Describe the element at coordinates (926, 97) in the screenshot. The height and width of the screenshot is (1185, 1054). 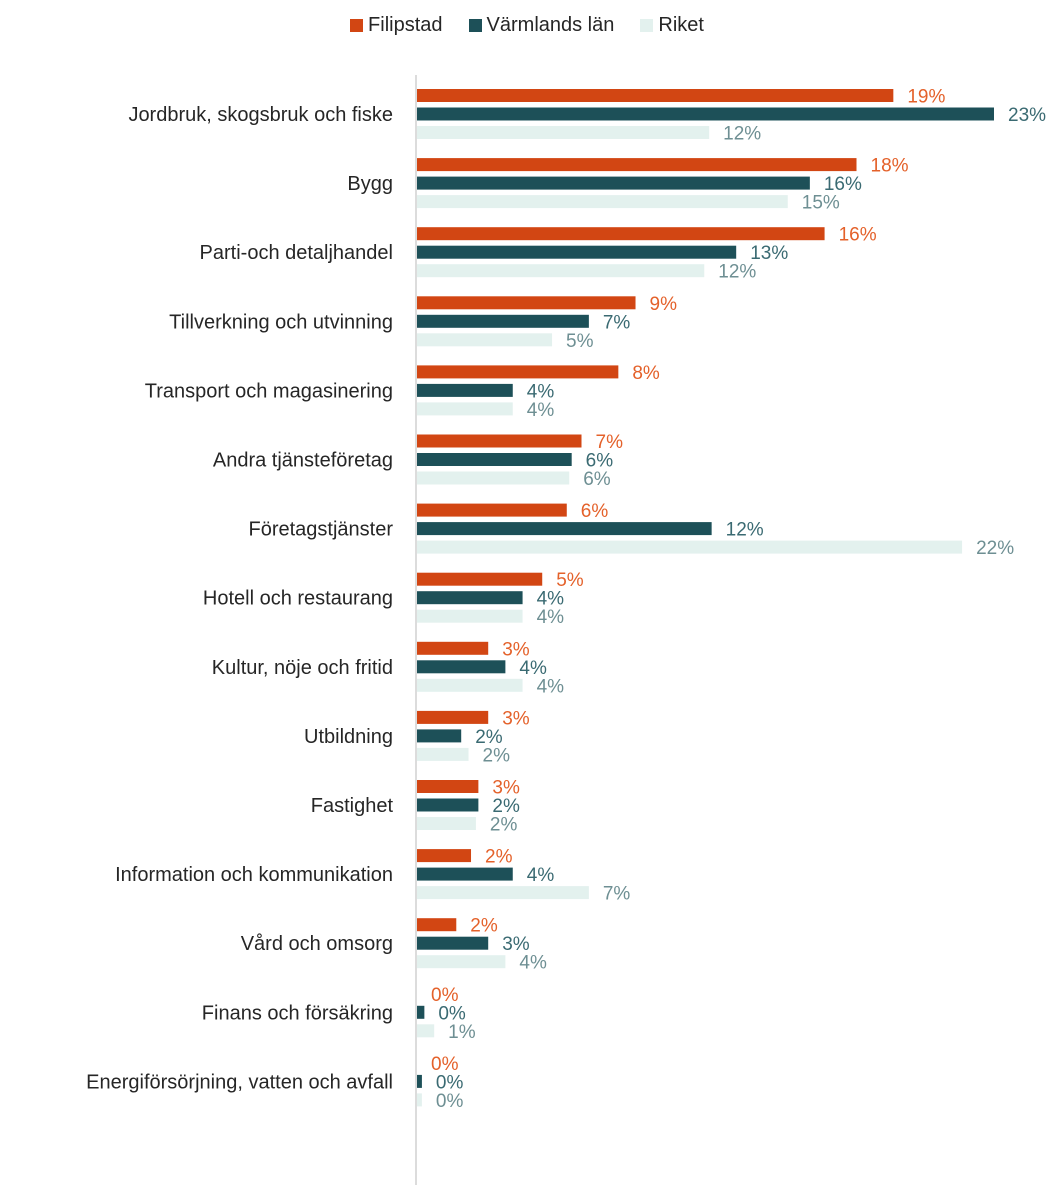
I see `data-label: 19%` at that location.